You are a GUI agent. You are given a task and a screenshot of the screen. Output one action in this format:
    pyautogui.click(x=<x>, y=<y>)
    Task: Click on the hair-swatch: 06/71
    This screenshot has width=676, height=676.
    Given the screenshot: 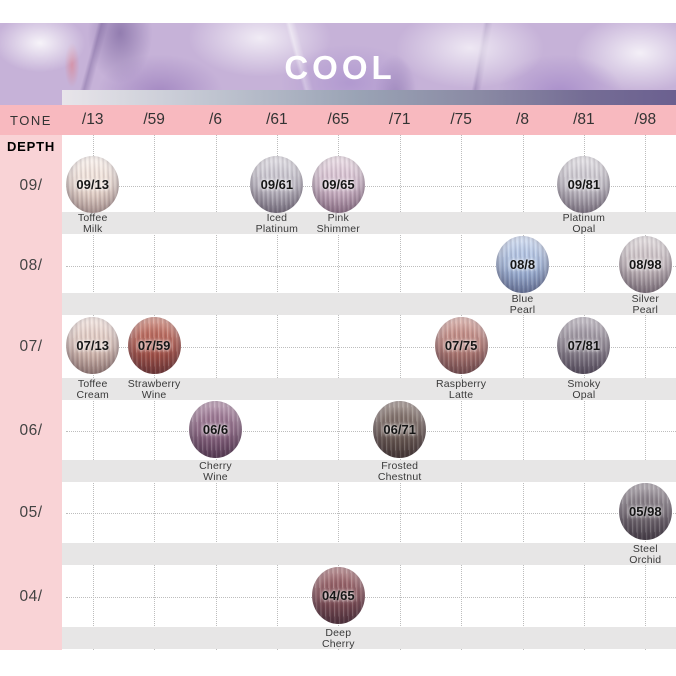 What is the action you would take?
    pyautogui.click(x=400, y=429)
    